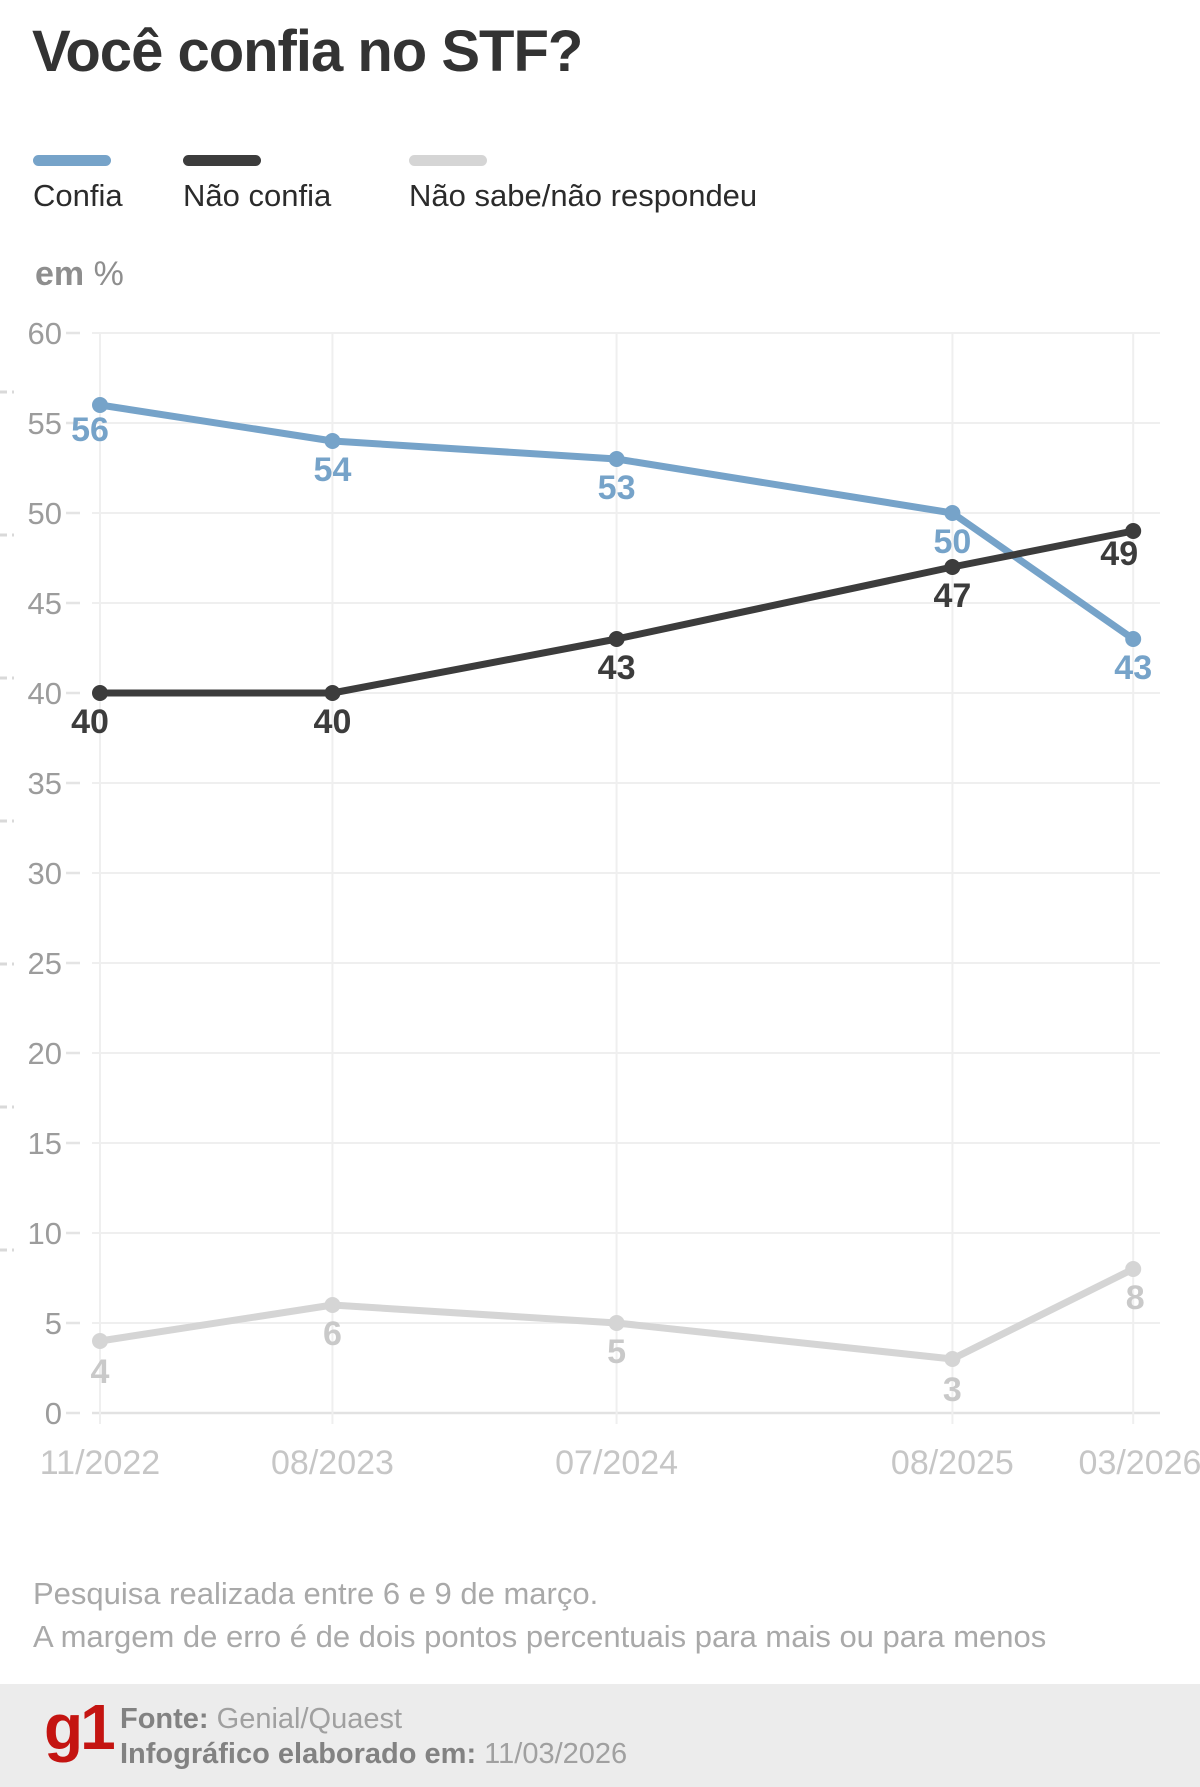 This screenshot has width=1200, height=1787. What do you see at coordinates (952, 1463) in the screenshot?
I see `x-tick-label: 08/2025` at bounding box center [952, 1463].